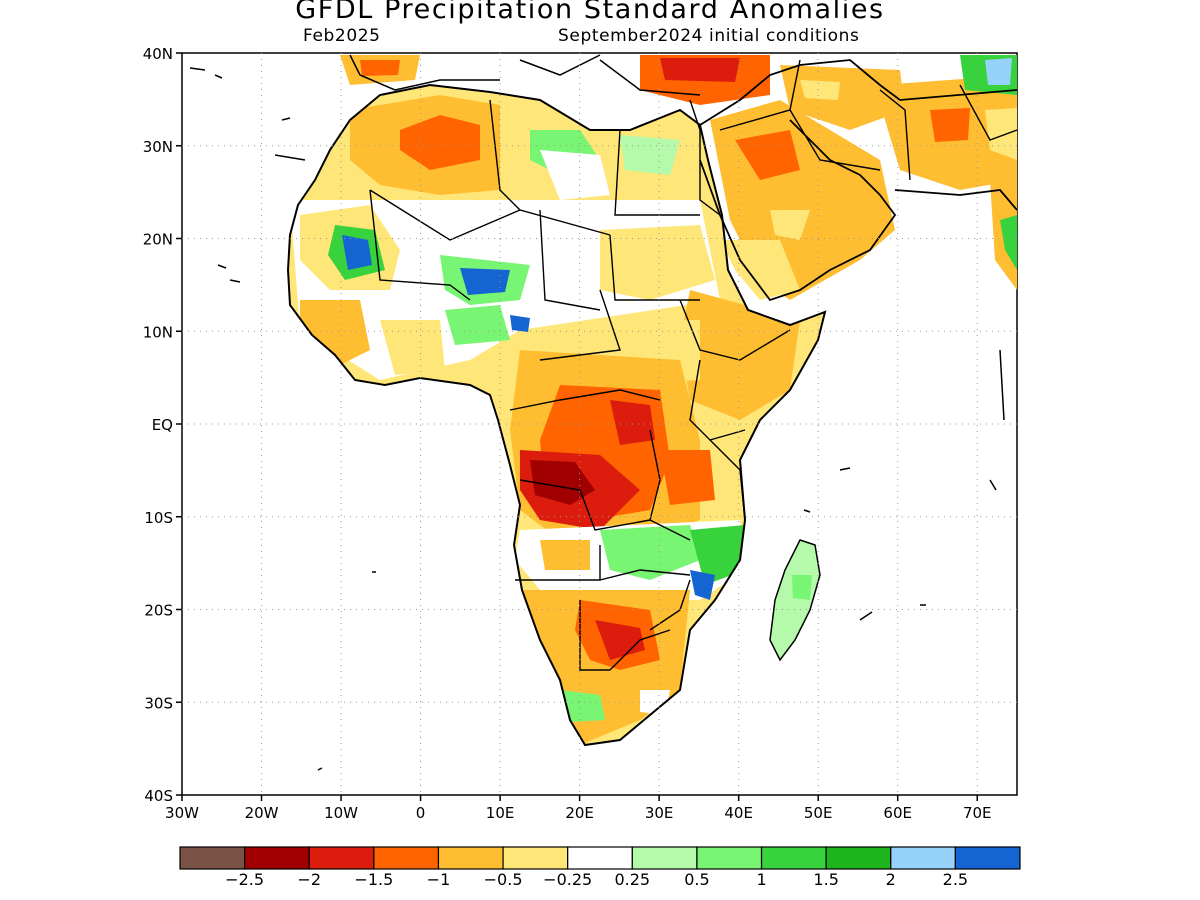 The image size is (1200, 900). I want to click on colorbar-label: −1.5, so click(373, 879).